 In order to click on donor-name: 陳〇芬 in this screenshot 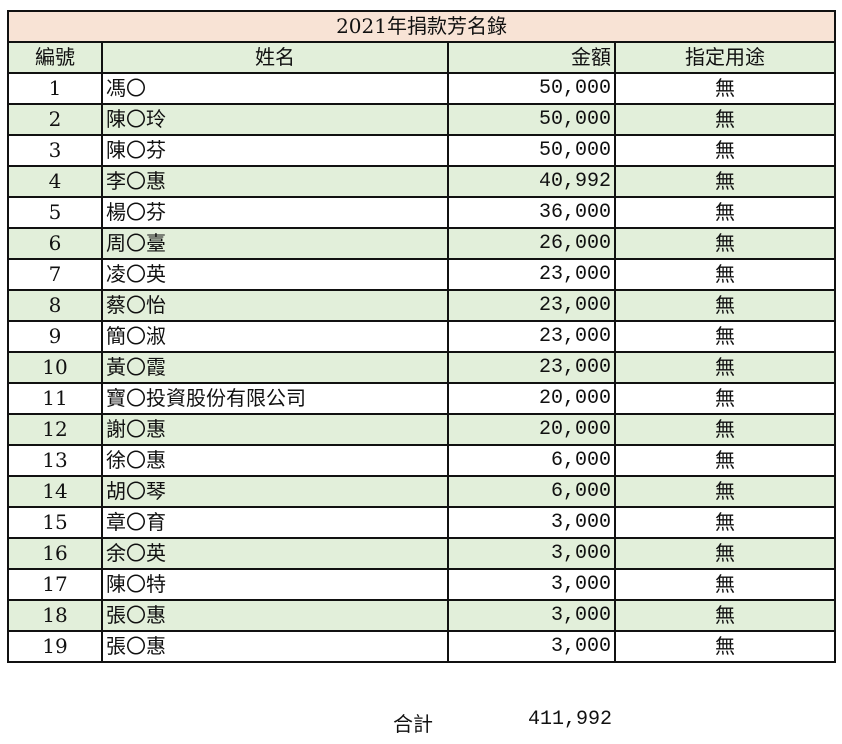, I will do `click(275, 150)`.